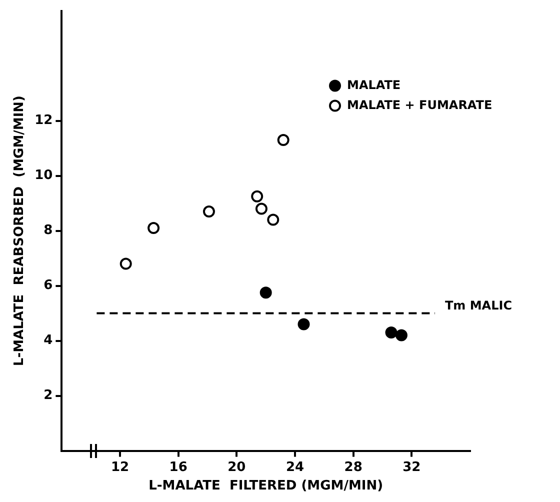  Describe the element at coordinates (48, 396) in the screenshot. I see `y-tick-label: 2` at that location.